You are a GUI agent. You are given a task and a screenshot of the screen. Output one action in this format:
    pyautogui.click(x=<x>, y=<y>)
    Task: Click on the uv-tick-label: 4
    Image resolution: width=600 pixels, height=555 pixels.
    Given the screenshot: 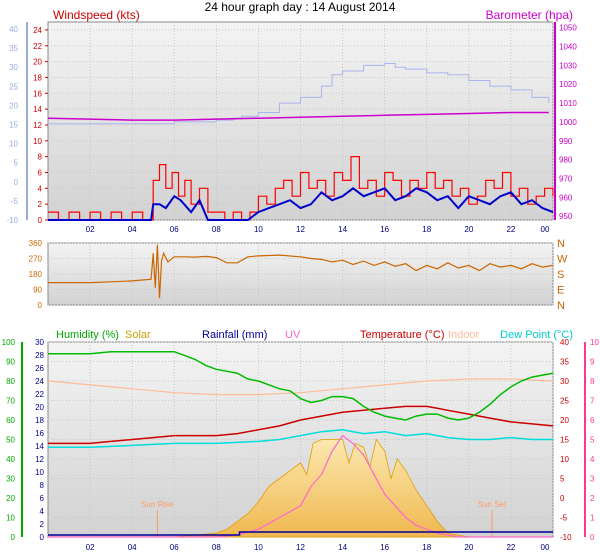 What is the action you would take?
    pyautogui.click(x=592, y=459)
    